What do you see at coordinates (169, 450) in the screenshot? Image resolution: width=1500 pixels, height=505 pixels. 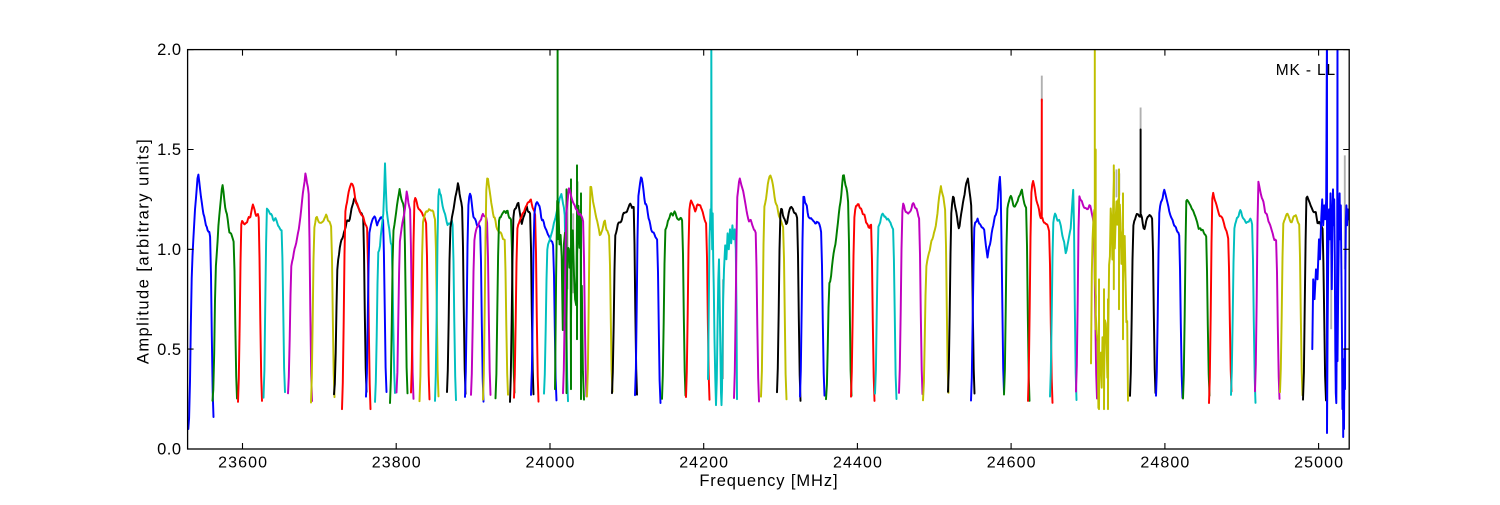 I see `svg-text: 0.0` at bounding box center [169, 450].